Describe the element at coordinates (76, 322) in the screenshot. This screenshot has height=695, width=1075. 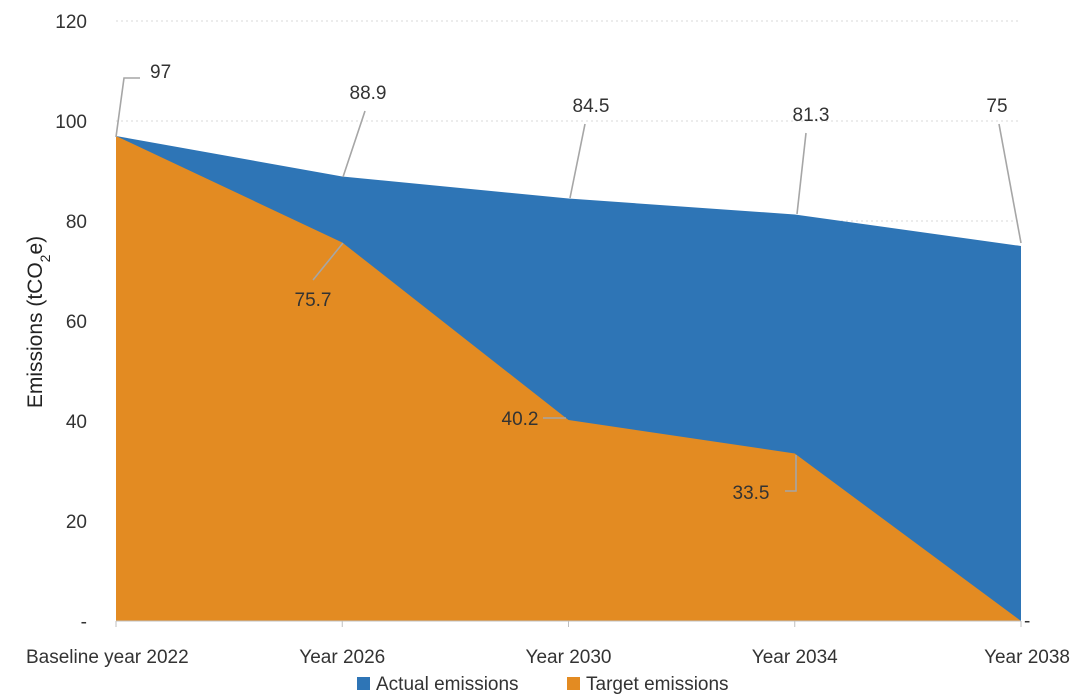
I see `y-tick-label: 60` at that location.